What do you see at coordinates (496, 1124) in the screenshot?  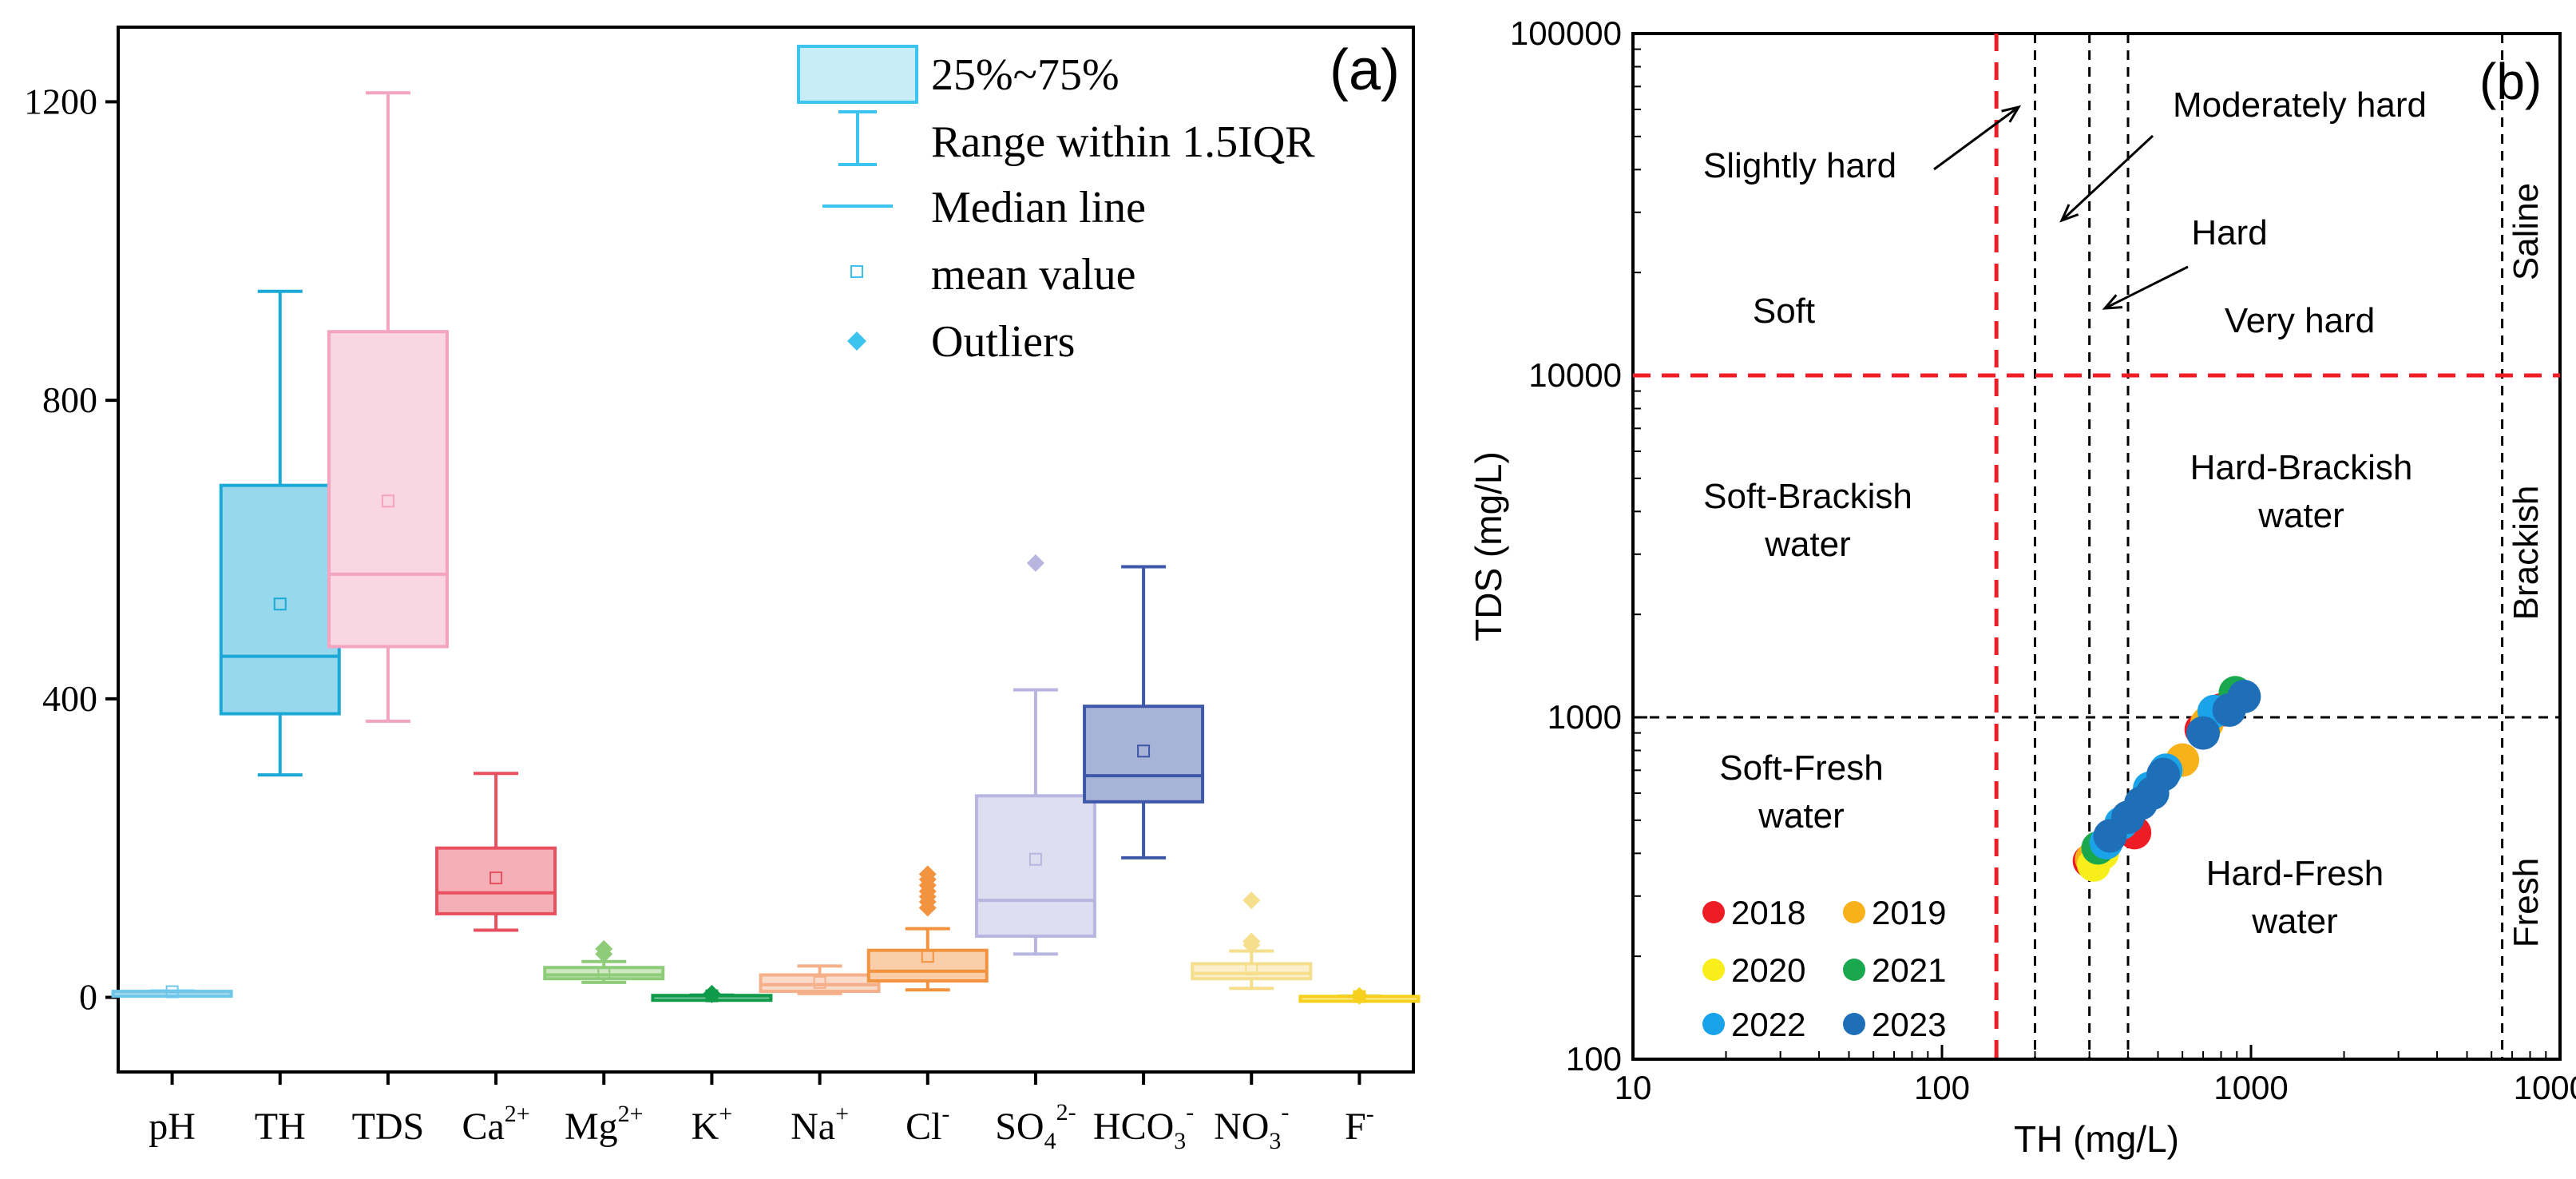 I see `x-category-label-a: Ca2+` at bounding box center [496, 1124].